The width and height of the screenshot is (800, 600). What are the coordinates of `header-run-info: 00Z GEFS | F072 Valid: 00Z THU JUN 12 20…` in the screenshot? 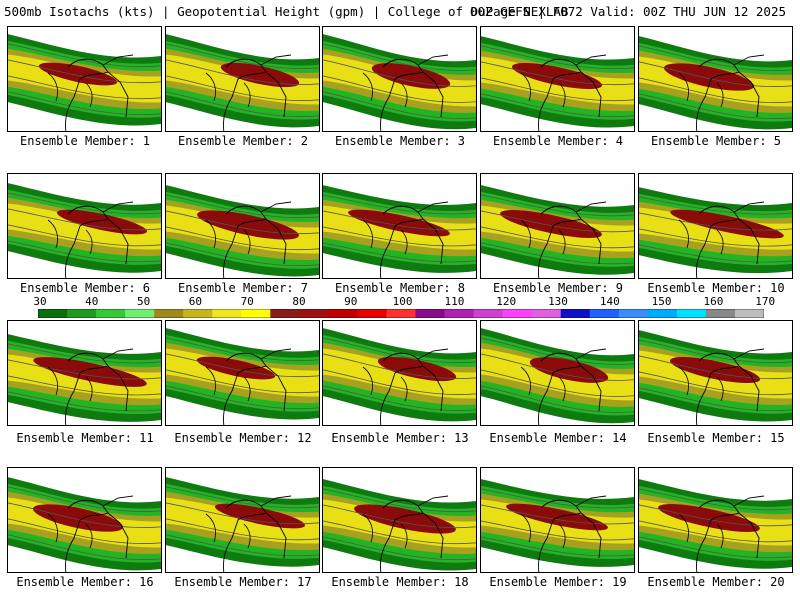 It's located at (627, 11).